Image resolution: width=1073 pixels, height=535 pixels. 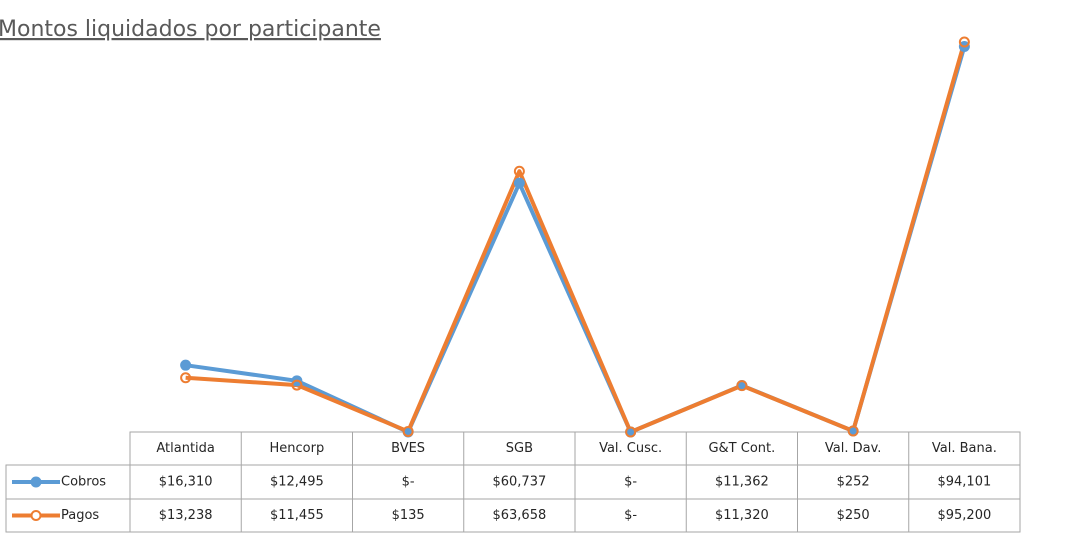 I want to click on category-label: Val. Dav., so click(x=853, y=448).